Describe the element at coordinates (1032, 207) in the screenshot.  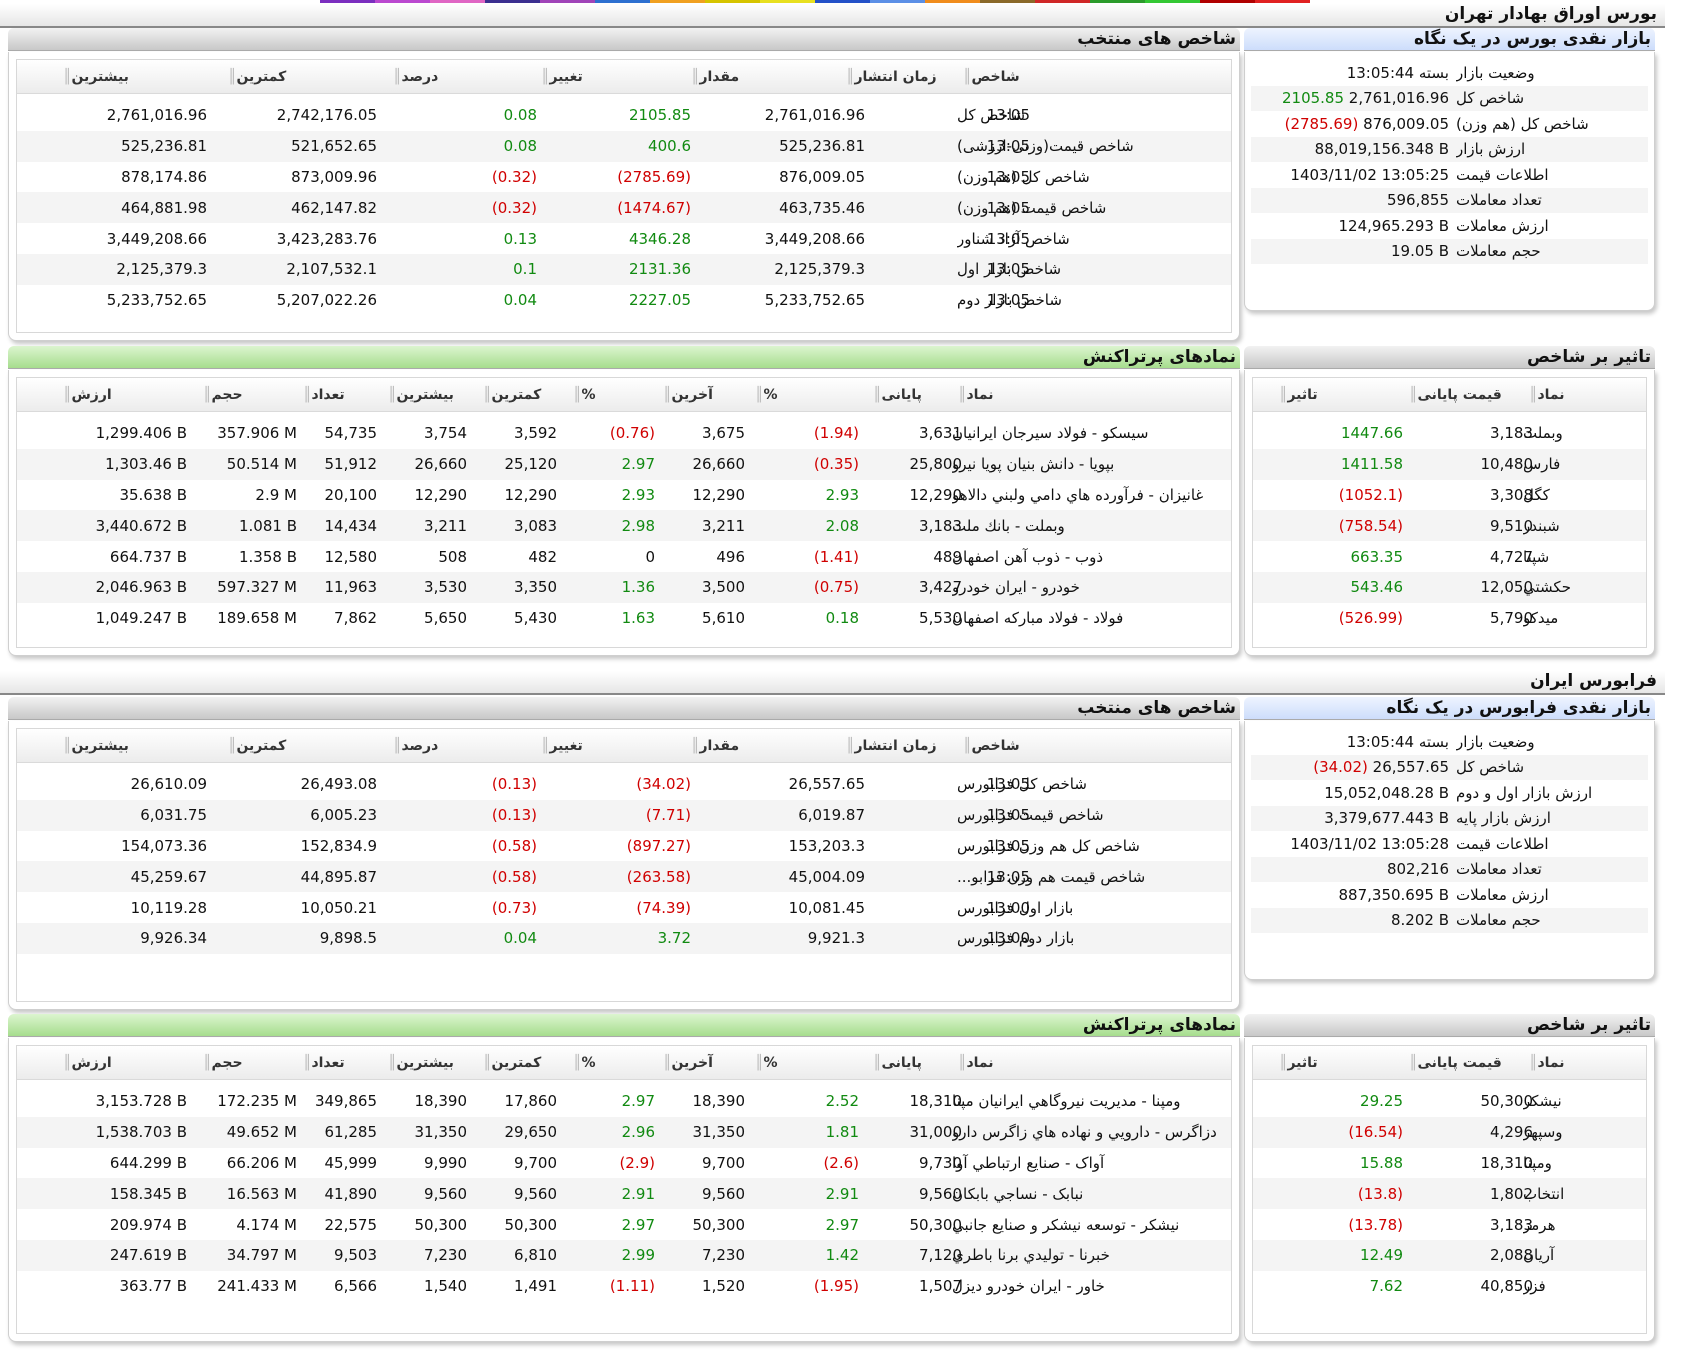
I see `symbol-name-cell: شاخص قیمت (هم وزن)` at that location.